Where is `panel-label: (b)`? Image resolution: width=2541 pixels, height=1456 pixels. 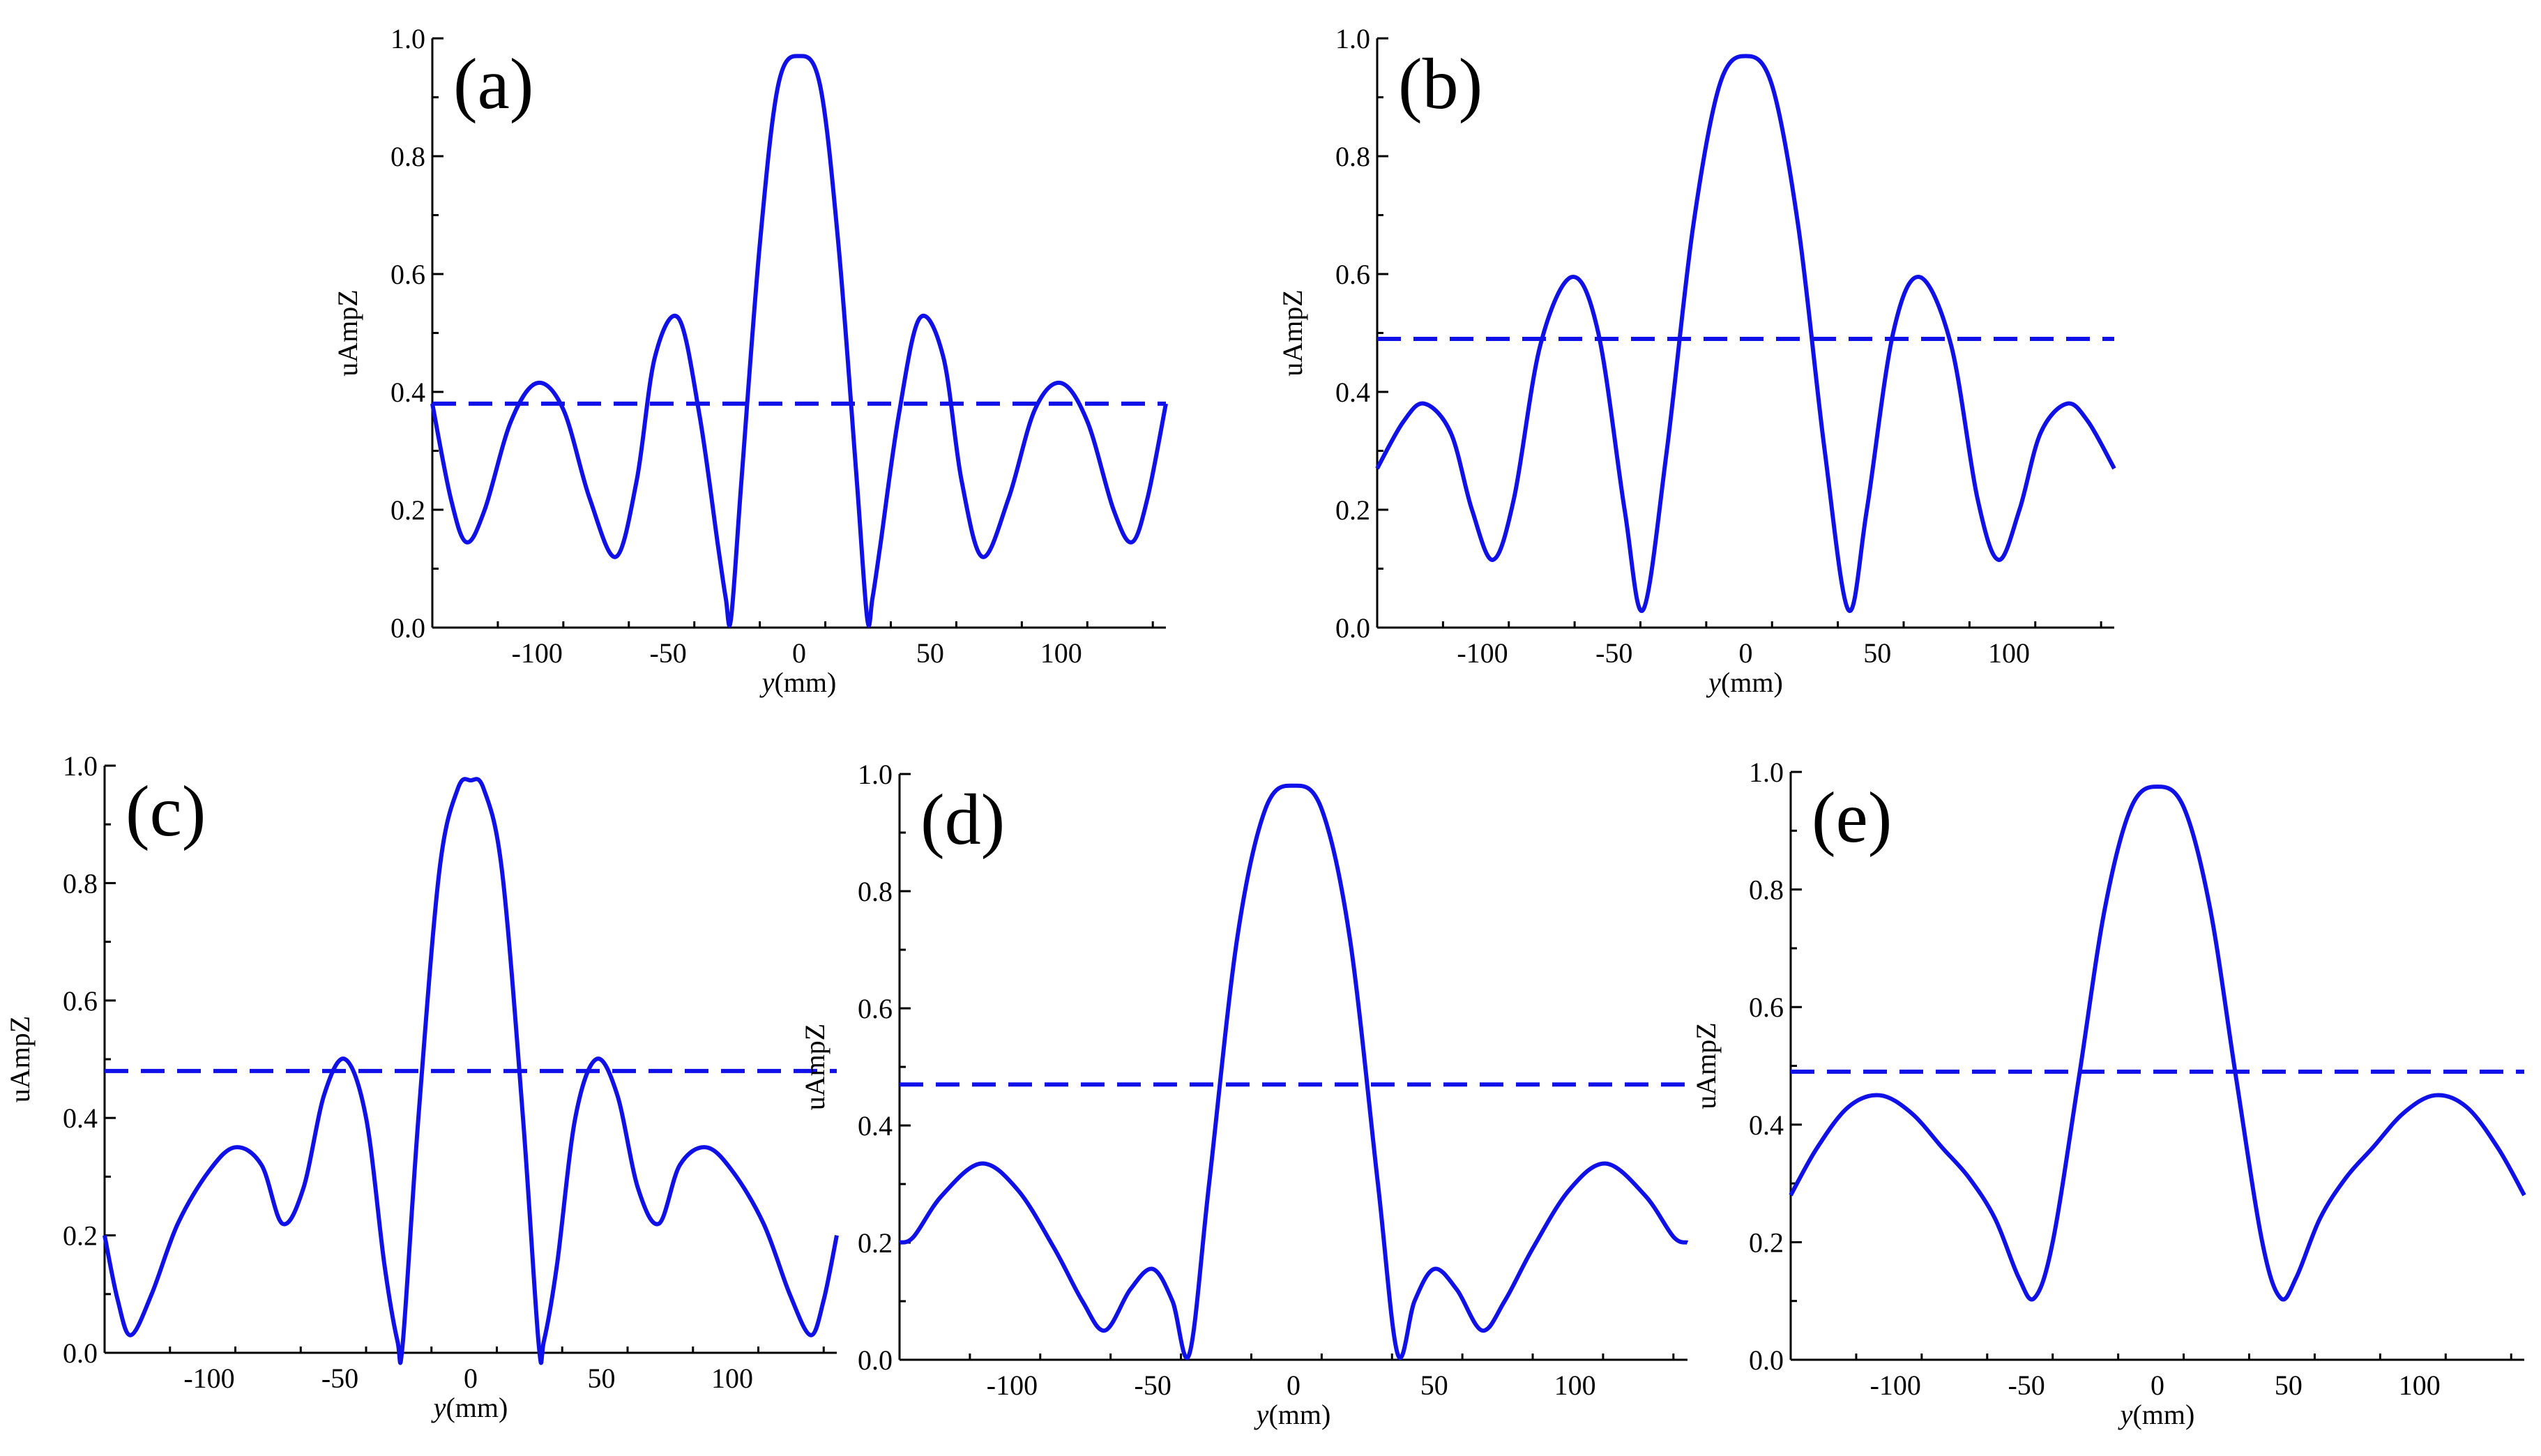
panel-label: (b) is located at coordinates (1440, 84).